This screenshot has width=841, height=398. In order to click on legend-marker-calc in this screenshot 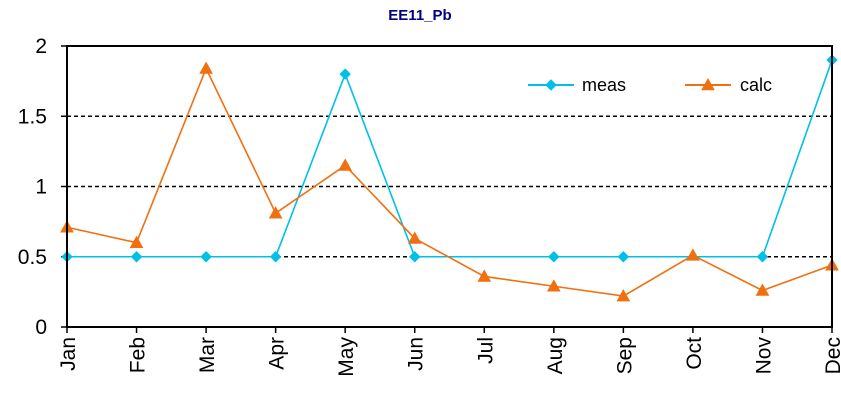, I will do `click(708, 84)`.